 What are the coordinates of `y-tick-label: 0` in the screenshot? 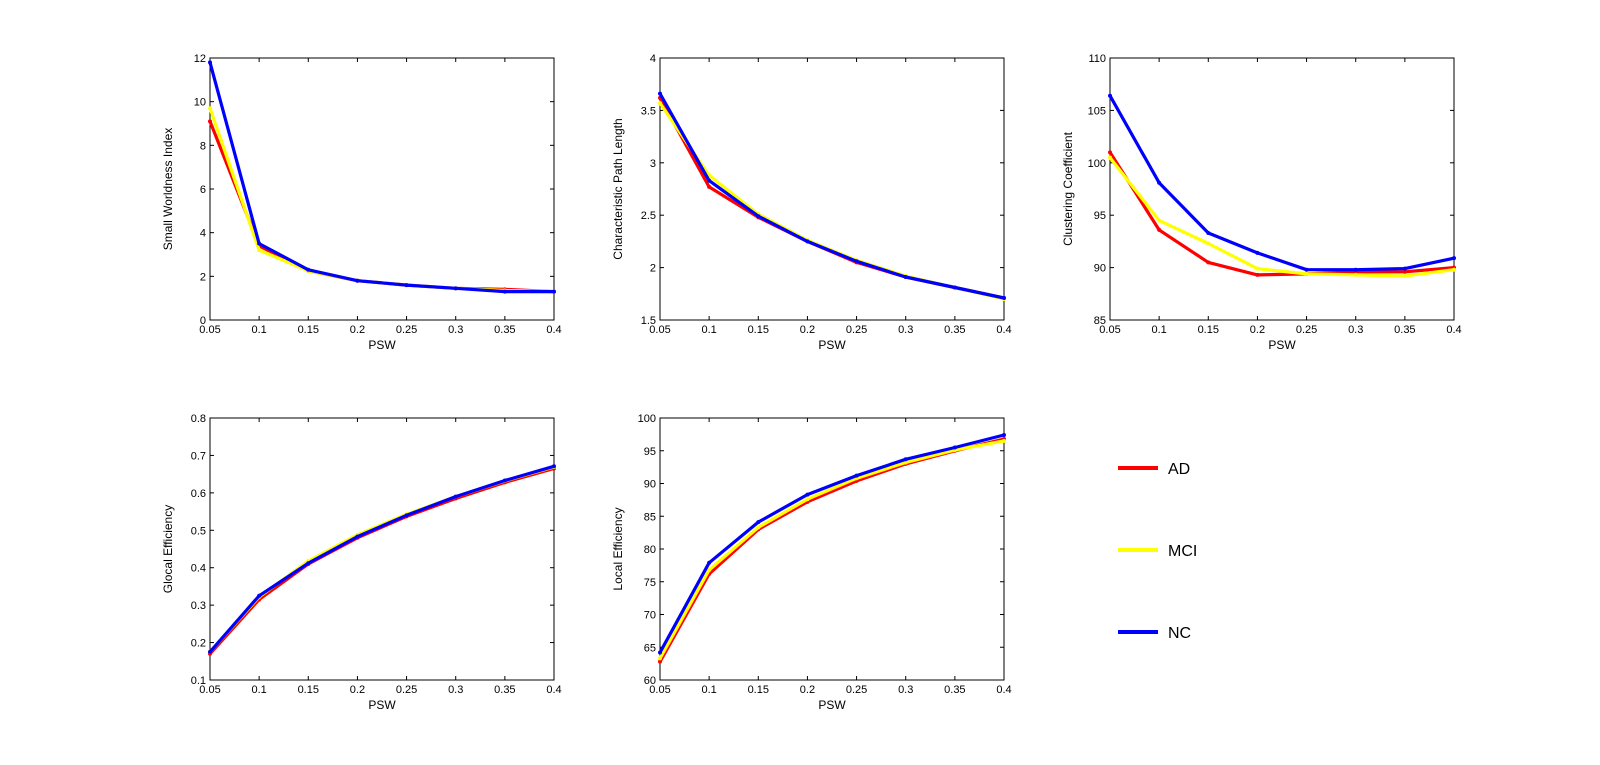 It's located at (203, 321).